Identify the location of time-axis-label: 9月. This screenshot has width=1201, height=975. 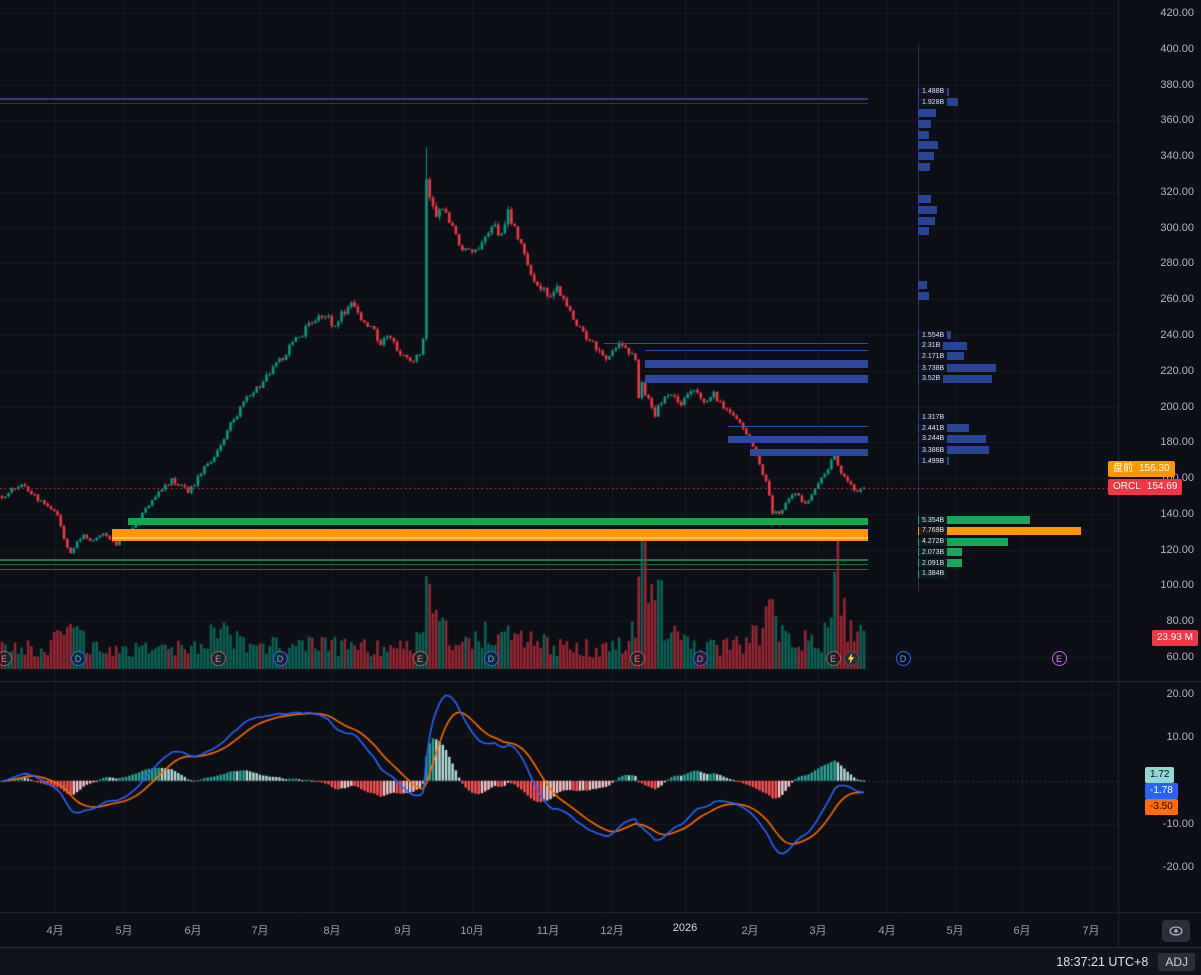
(403, 931).